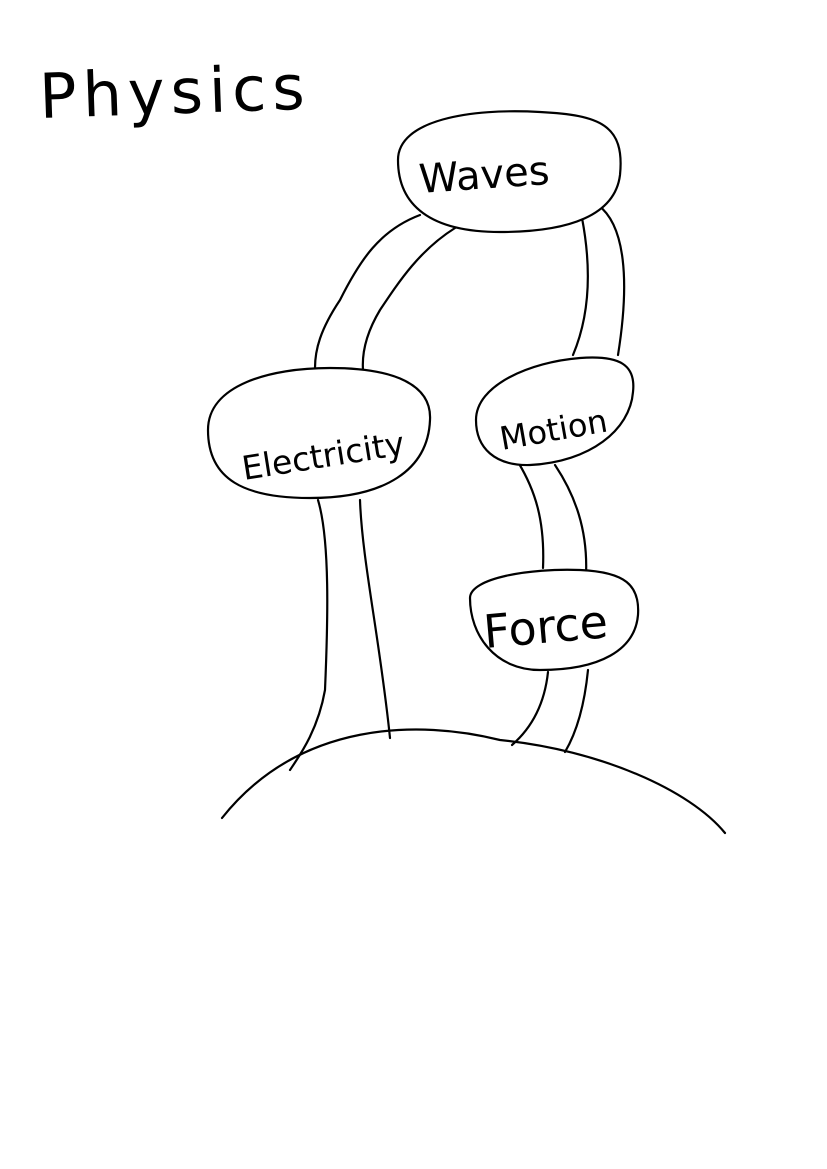 The image size is (827, 1169). What do you see at coordinates (580, 286) in the screenshot?
I see `branch-waves-motion-left` at bounding box center [580, 286].